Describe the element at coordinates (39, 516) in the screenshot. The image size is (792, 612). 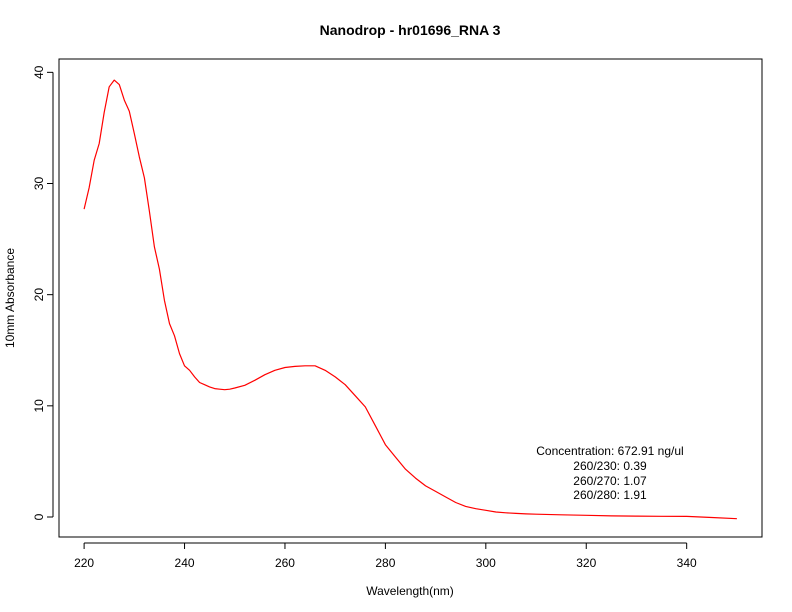
I see `y-tick-label: 0` at that location.